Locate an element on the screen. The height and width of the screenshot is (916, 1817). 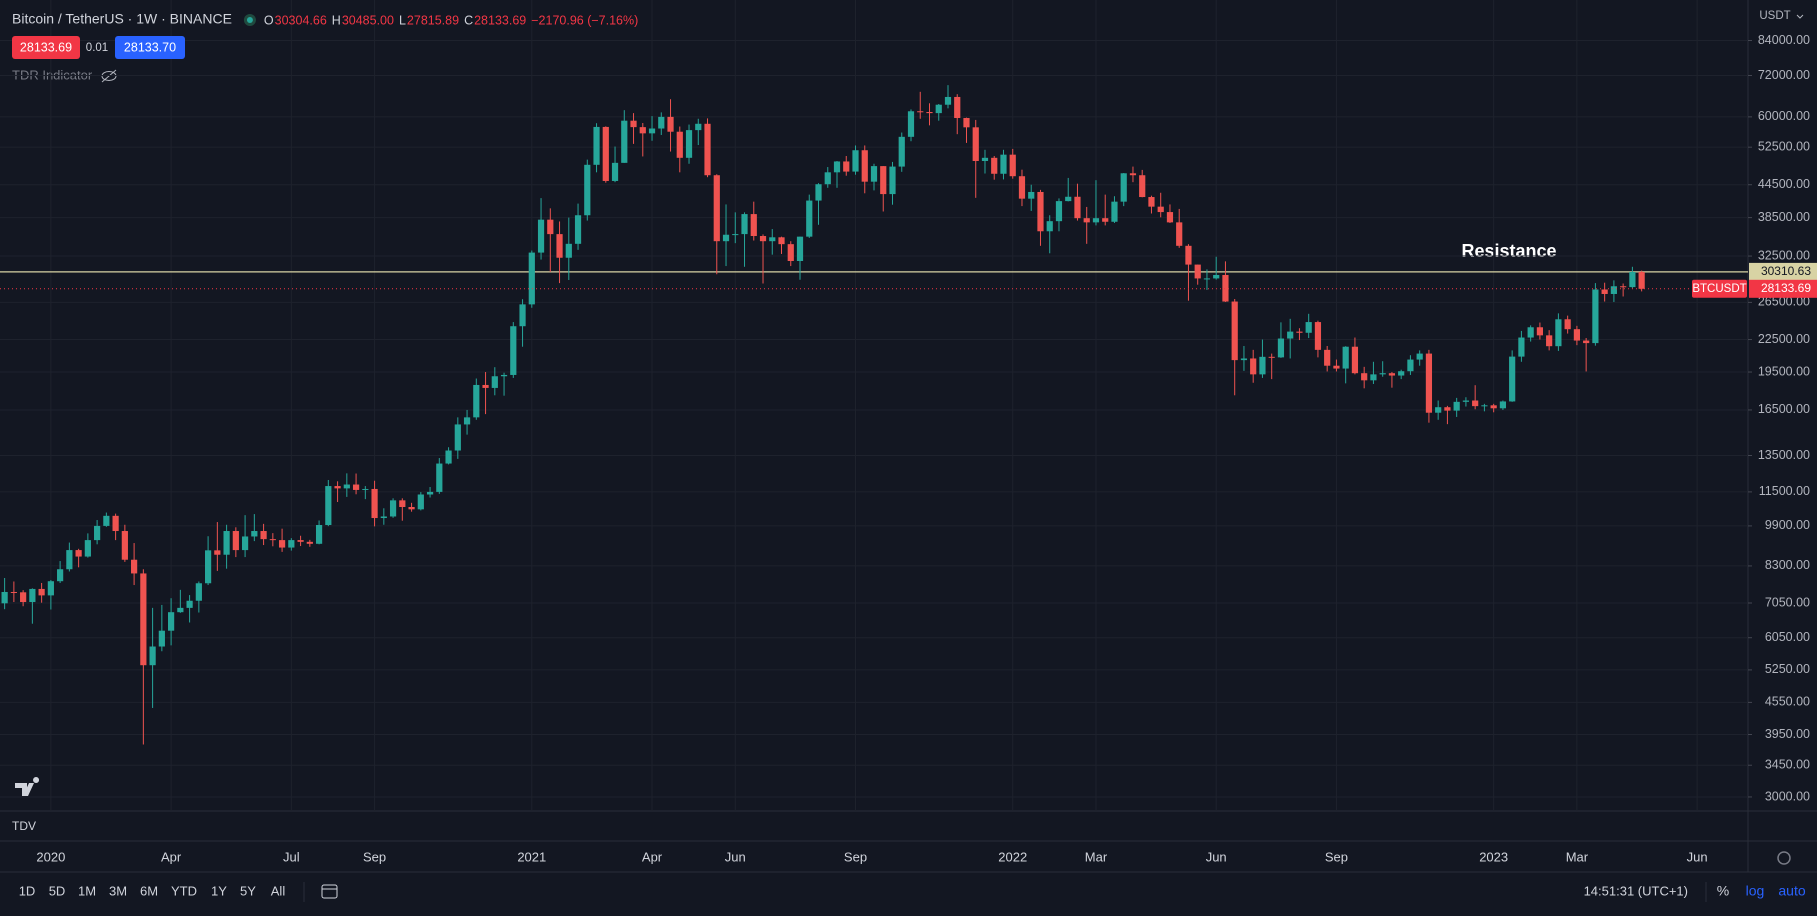
x-tick-label: Sep is located at coordinates (855, 856).